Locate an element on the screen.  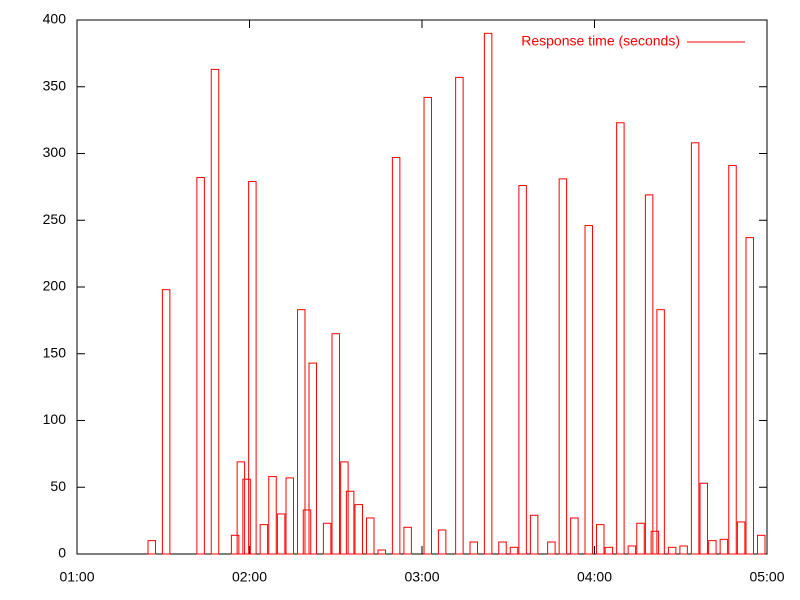
x-tick-label: 03:00 is located at coordinates (421, 577).